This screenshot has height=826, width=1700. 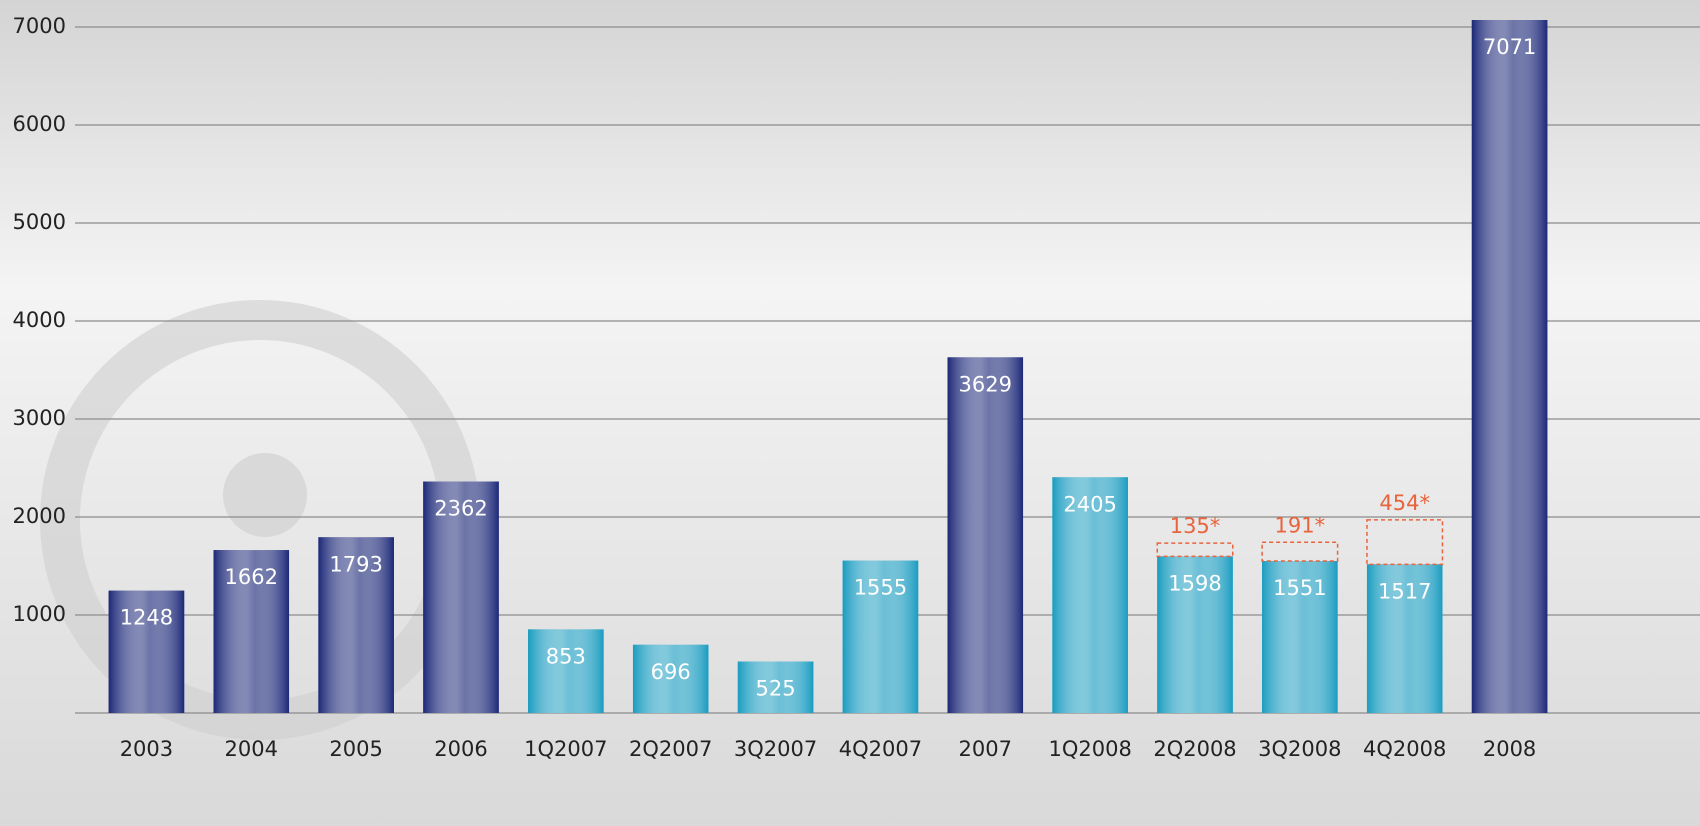 What do you see at coordinates (566, 656) in the screenshot?
I see `value-label: 853` at bounding box center [566, 656].